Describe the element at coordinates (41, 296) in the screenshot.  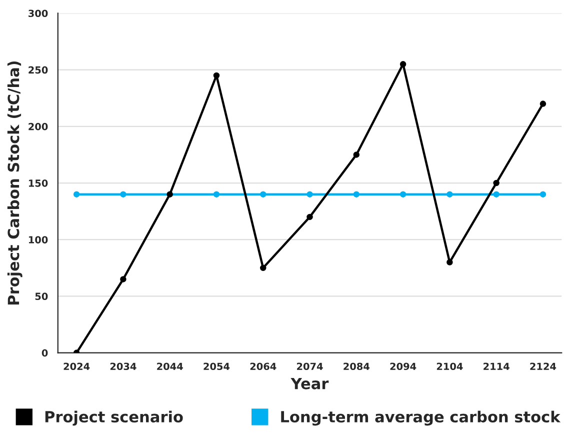
I see `y-tick-label: 50` at that location.